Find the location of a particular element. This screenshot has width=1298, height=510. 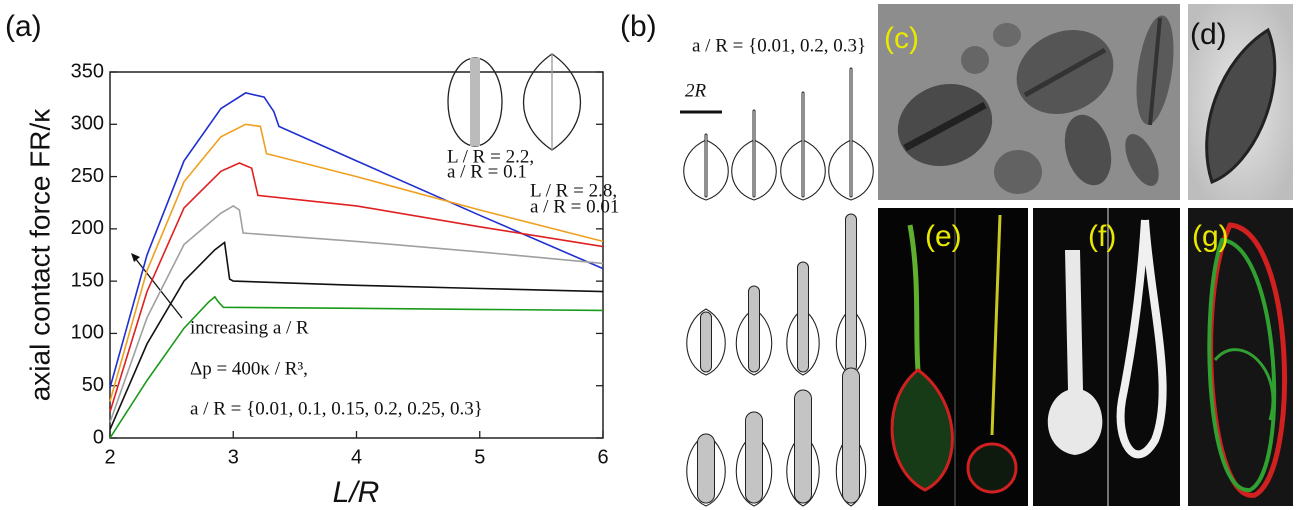

y-tick-label: 50 is located at coordinates (93, 385).